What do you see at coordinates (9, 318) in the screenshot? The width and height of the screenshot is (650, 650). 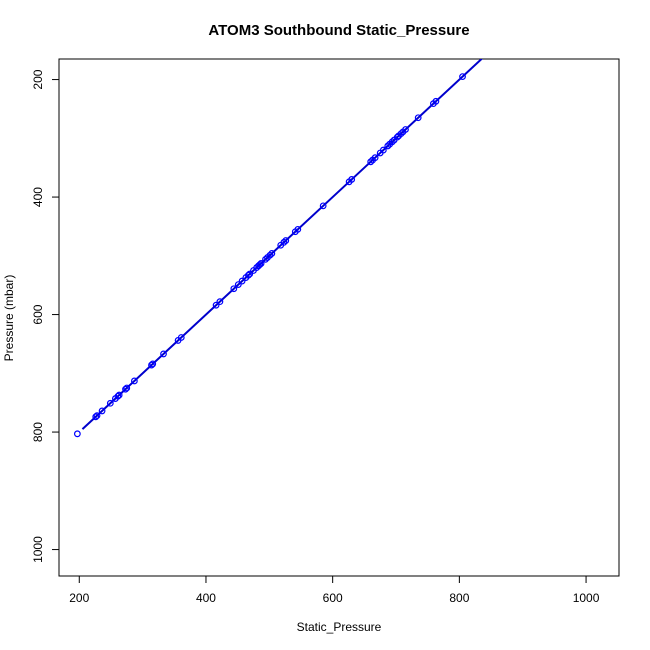 I see `y-axis-label: Pressure (mbar)` at bounding box center [9, 318].